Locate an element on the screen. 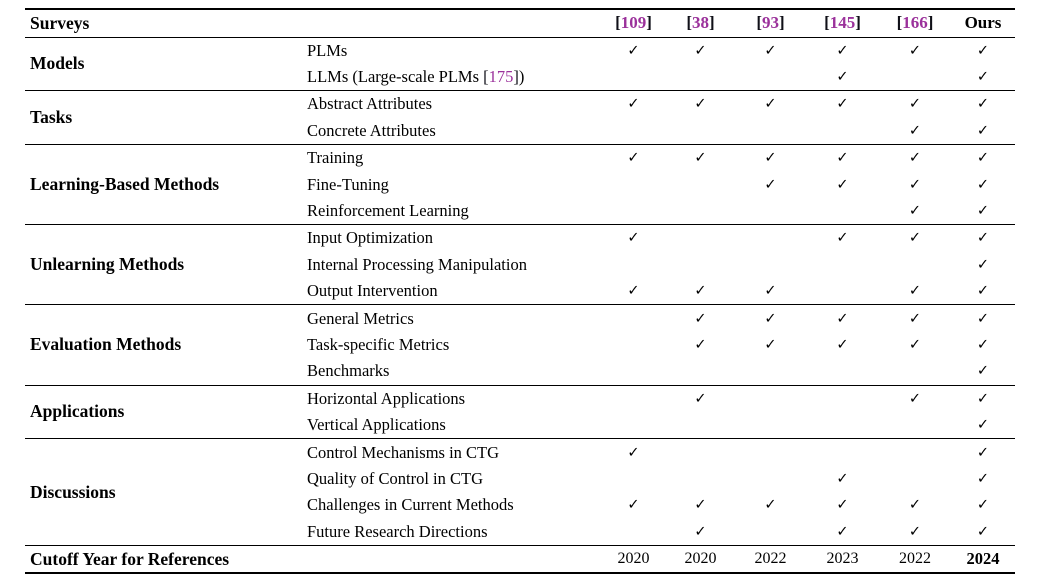 The width and height of the screenshot is (1040, 574). citation-link: 38 is located at coordinates (700, 23).